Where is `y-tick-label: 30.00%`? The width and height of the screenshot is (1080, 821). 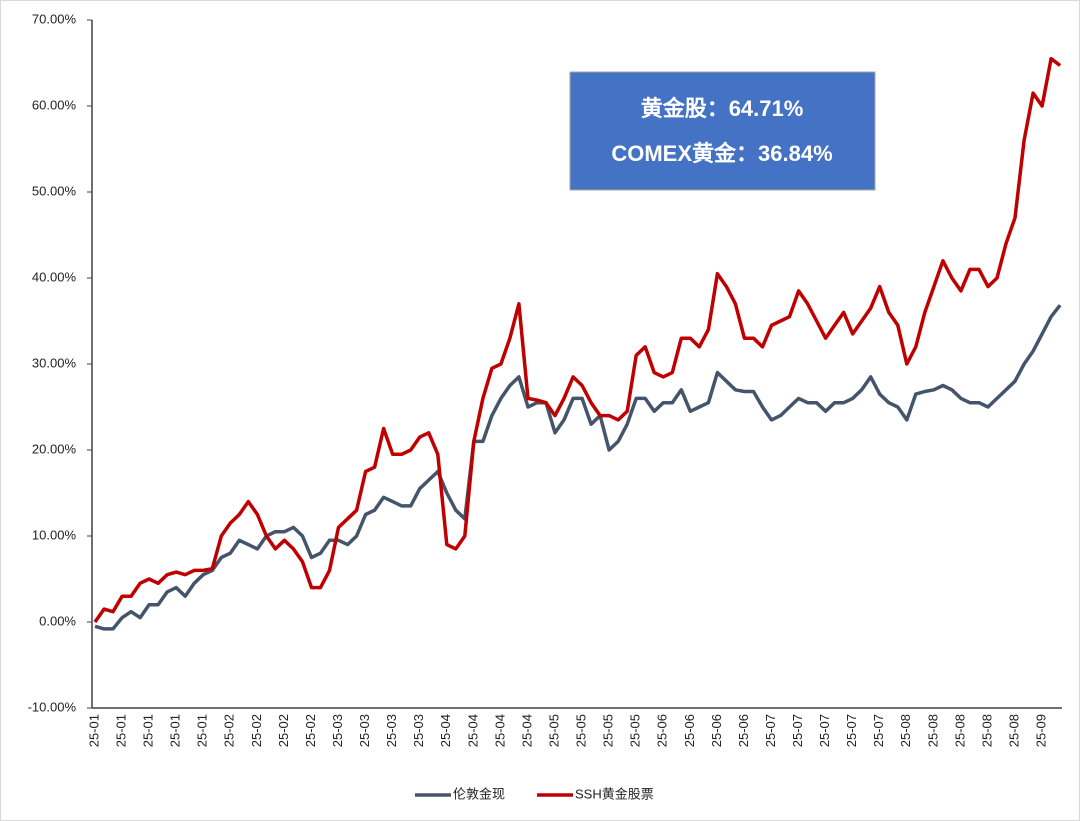 y-tick-label: 30.00% is located at coordinates (54, 362).